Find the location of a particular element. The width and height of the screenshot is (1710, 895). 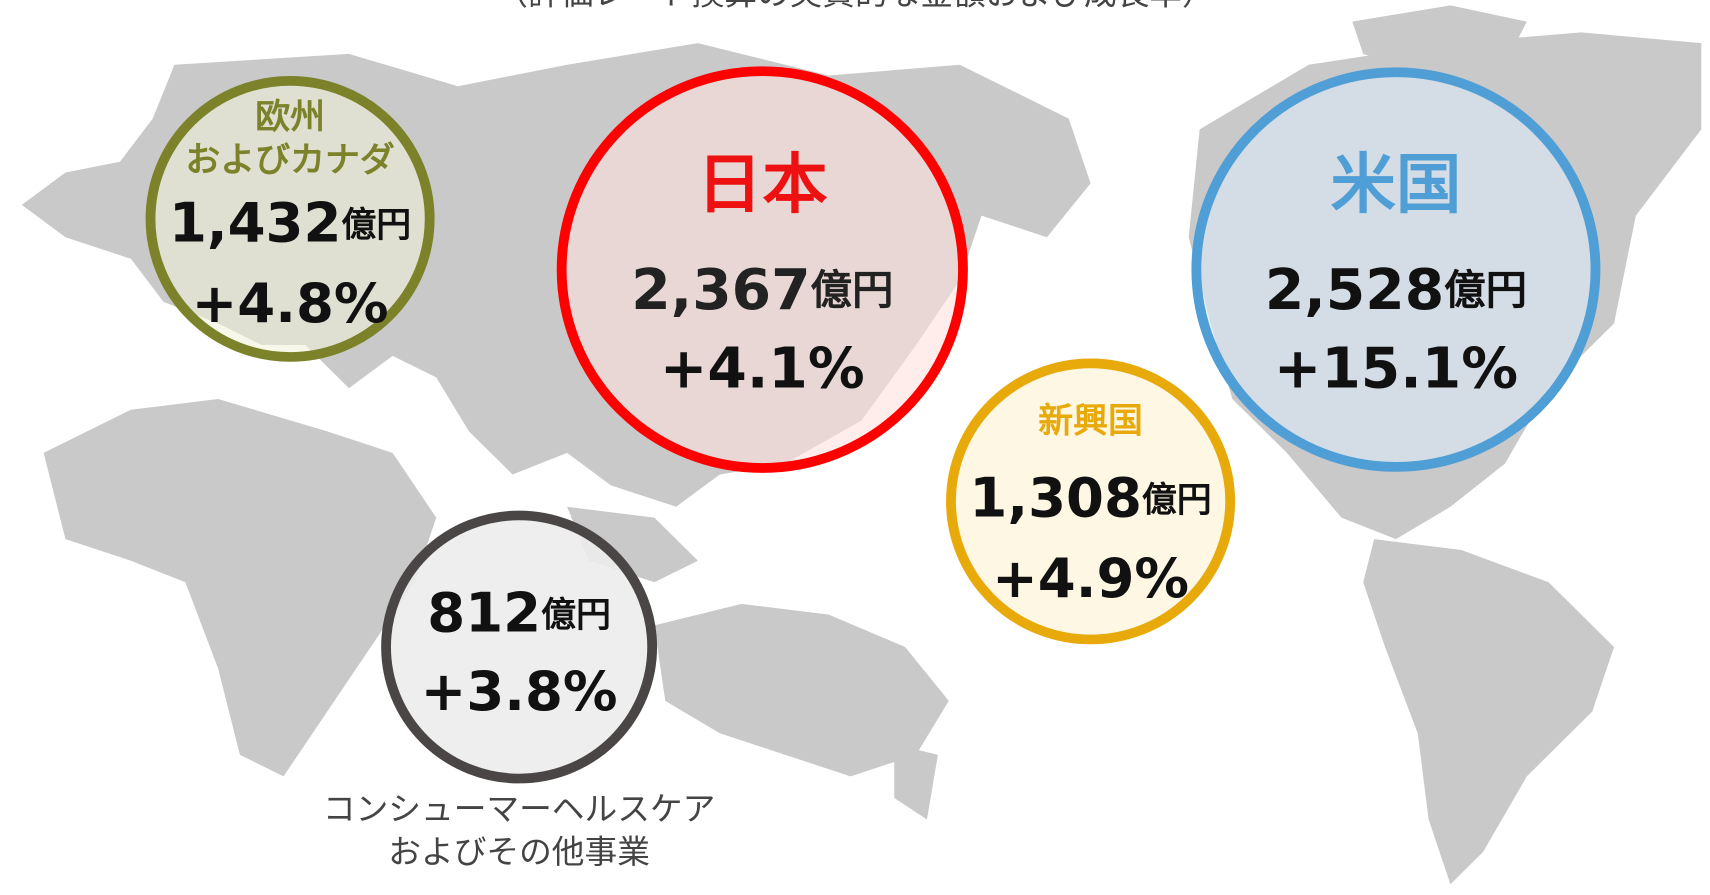

amount-value: 2,528 is located at coordinates (1354, 290).